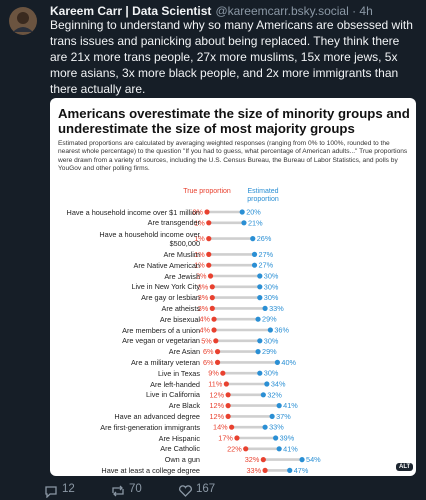 The height and width of the screenshot is (500, 426). Describe the element at coordinates (170, 298) in the screenshot. I see `category-label: Are gay or lesbian` at that location.